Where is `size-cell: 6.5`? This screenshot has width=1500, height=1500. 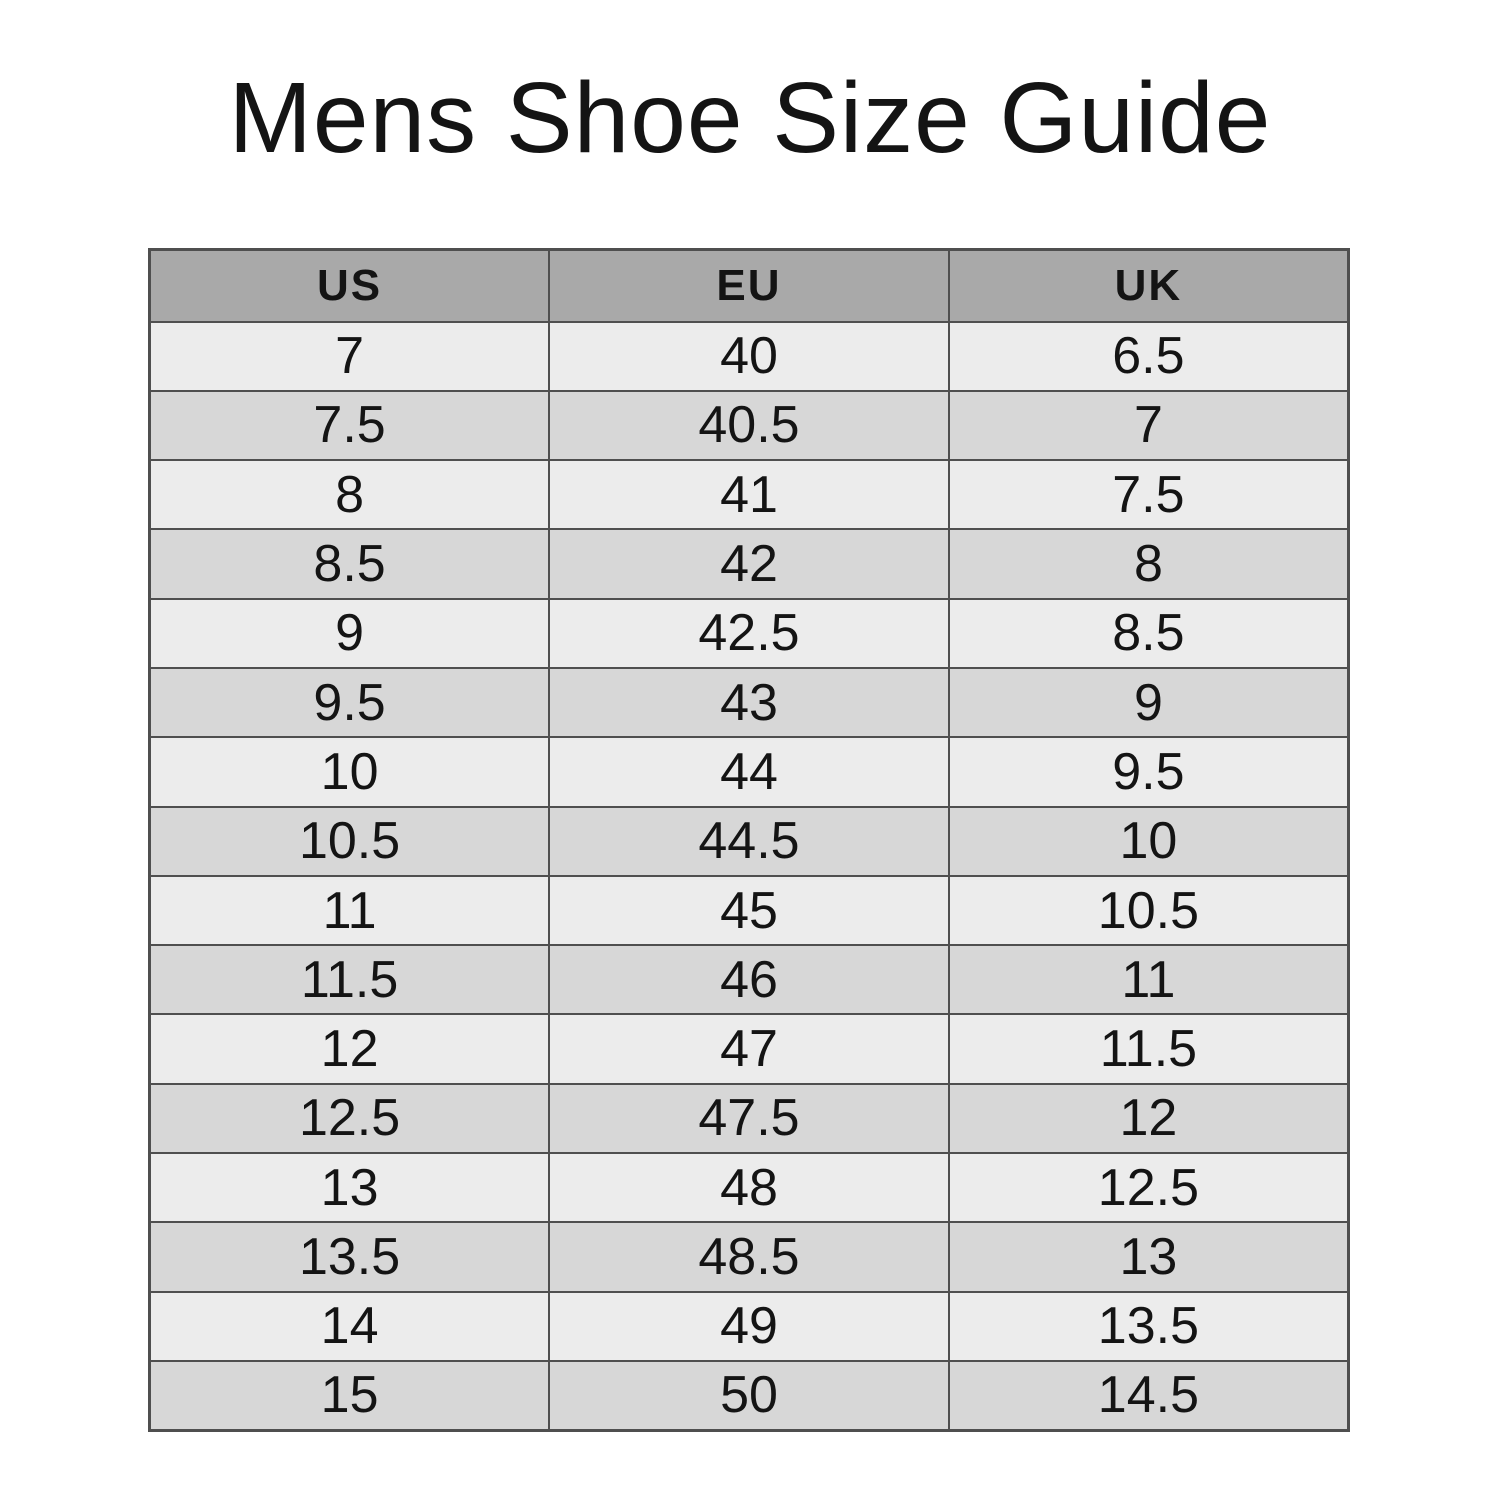
size-cell: 6.5 is located at coordinates (1148, 356).